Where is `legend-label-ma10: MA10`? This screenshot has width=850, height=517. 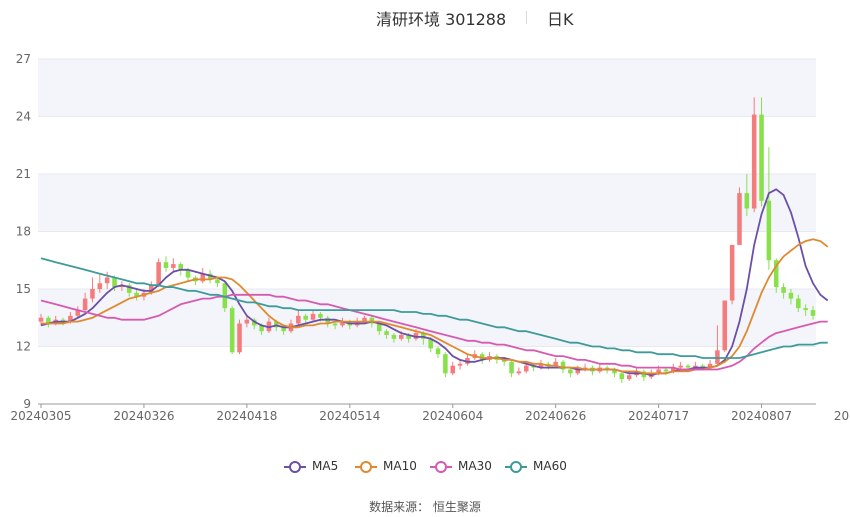 legend-label-ma10: MA10 is located at coordinates (400, 466).